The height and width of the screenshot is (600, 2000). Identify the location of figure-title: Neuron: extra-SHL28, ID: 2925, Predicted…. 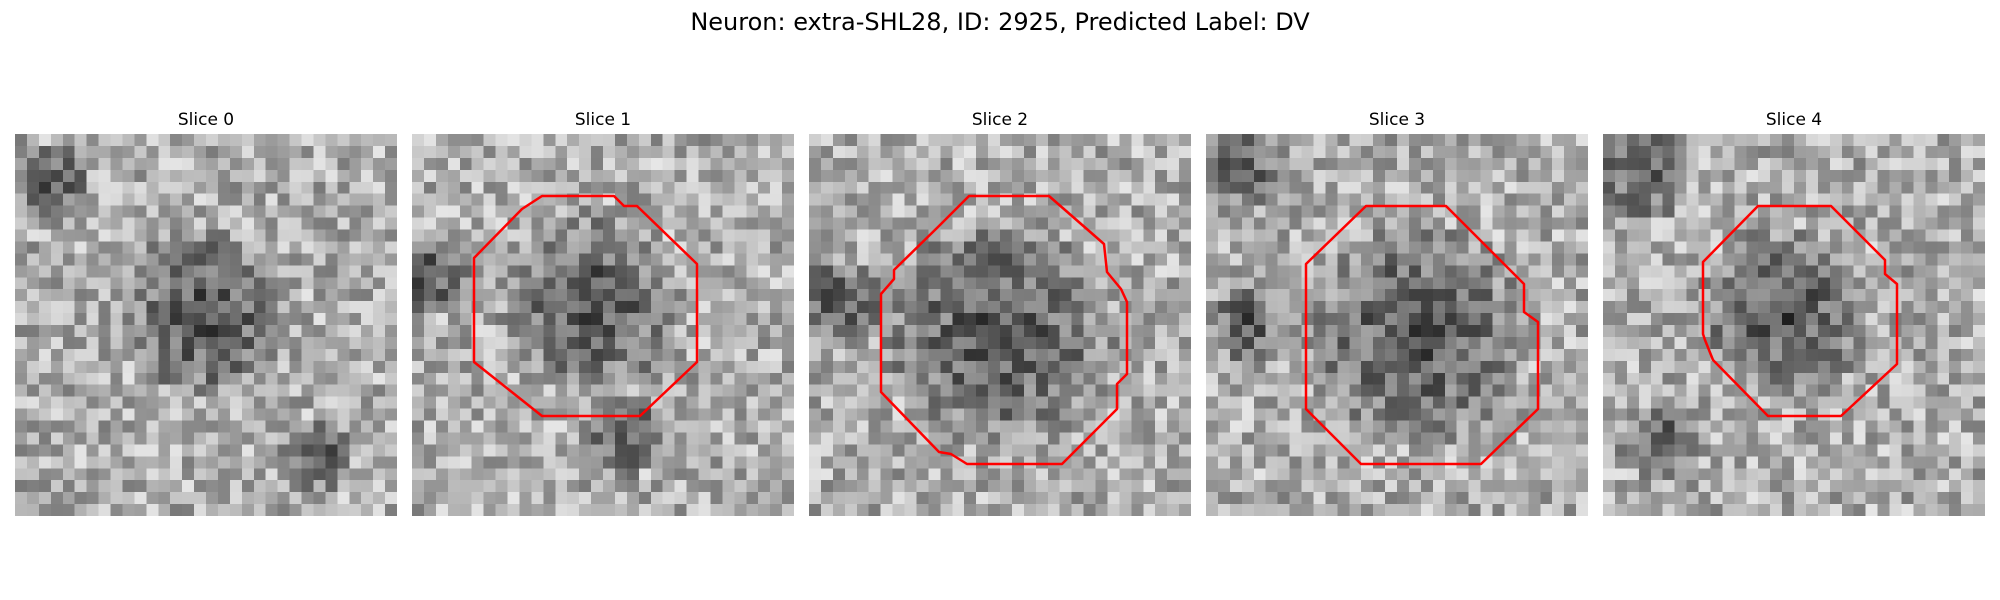
(1000, 22).